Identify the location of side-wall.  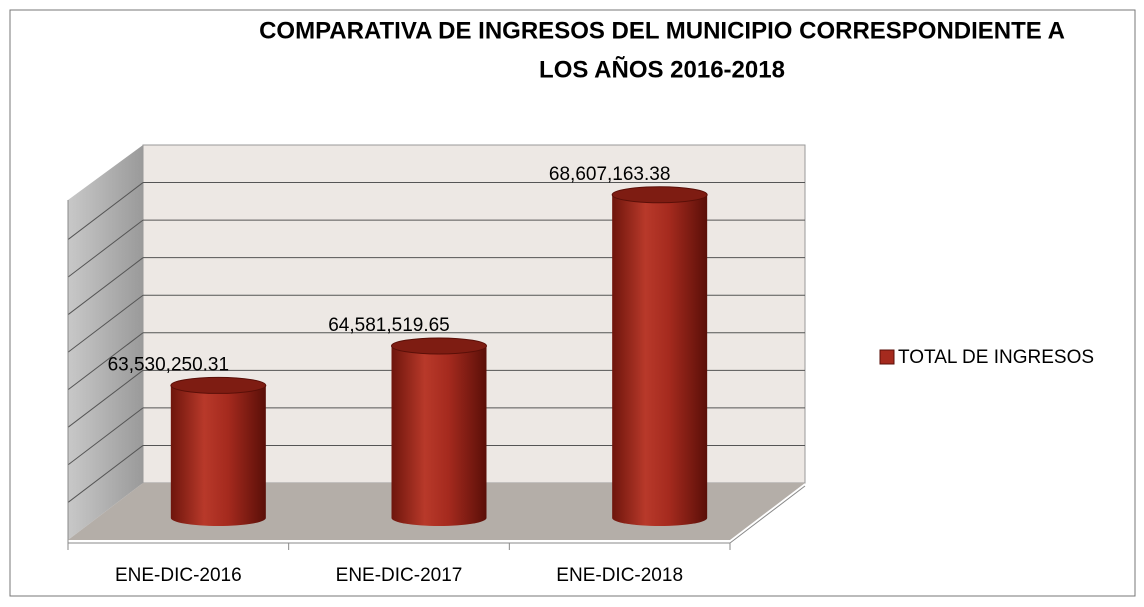
(105, 342).